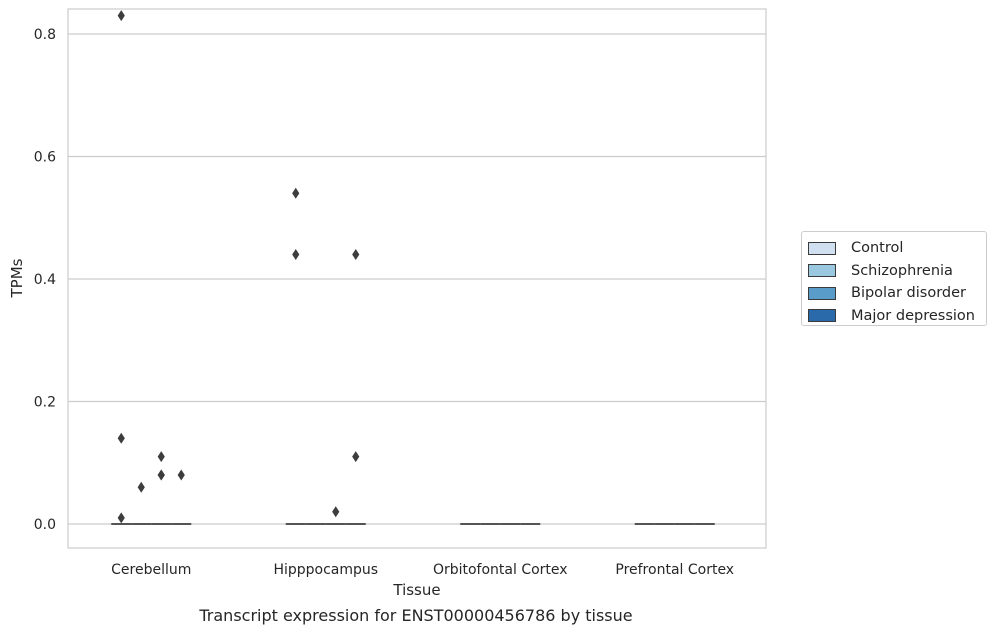 This screenshot has height=634, width=997. I want to click on legend-label: Major depression, so click(913, 315).